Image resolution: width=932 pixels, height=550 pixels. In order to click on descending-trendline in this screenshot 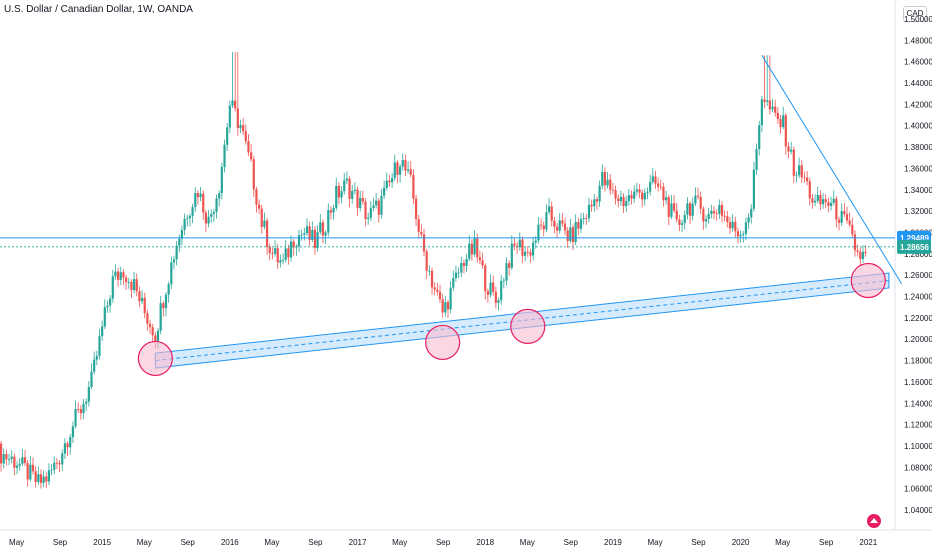, I will do `click(832, 169)`.